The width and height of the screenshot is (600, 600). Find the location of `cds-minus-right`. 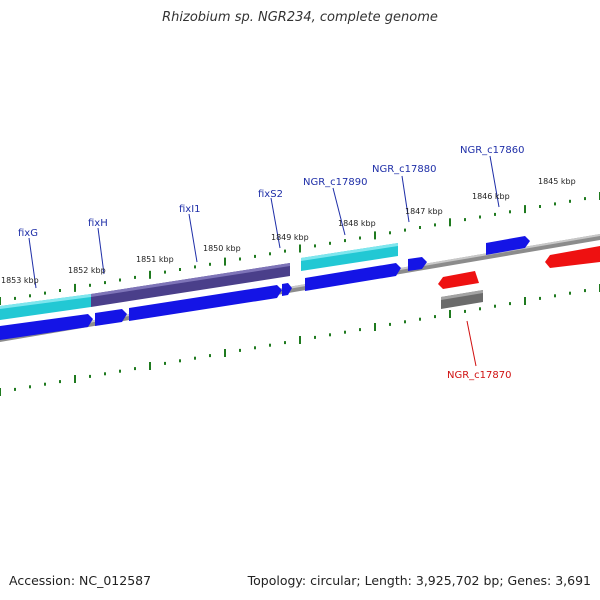

cds-minus-right is located at coordinates (572, 257).